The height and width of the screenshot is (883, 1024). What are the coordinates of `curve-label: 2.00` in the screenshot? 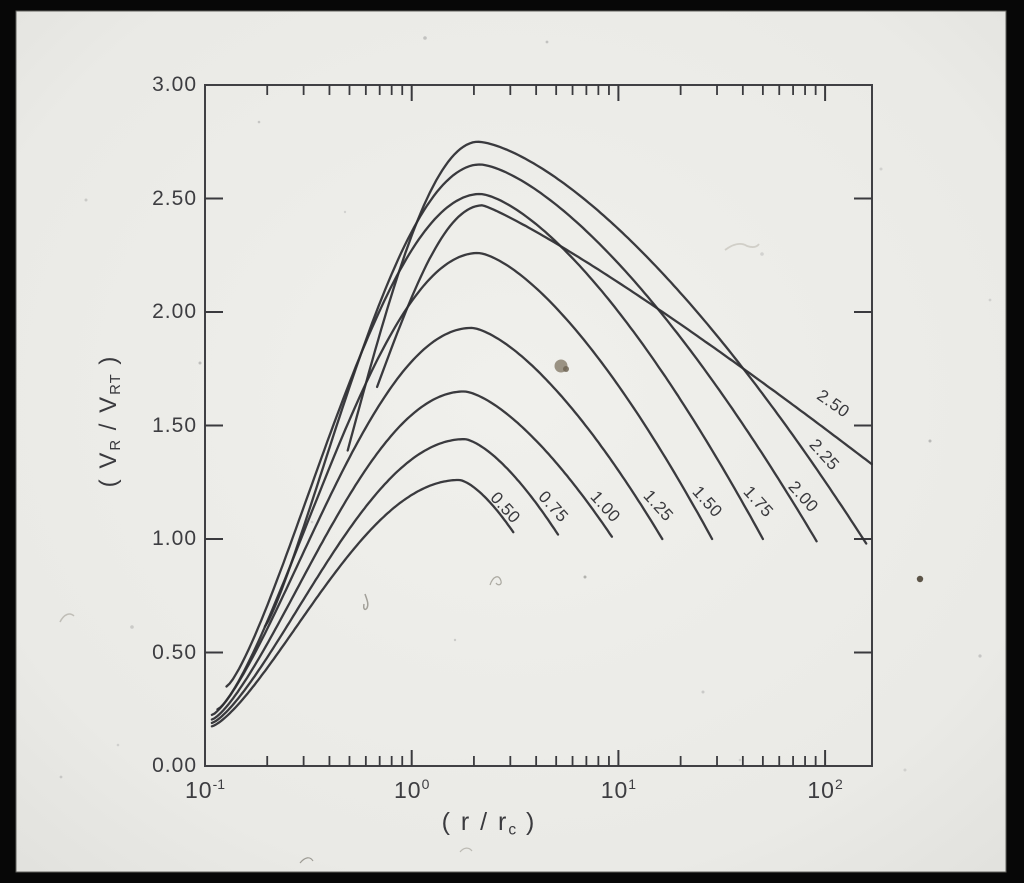 It's located at (803, 497).